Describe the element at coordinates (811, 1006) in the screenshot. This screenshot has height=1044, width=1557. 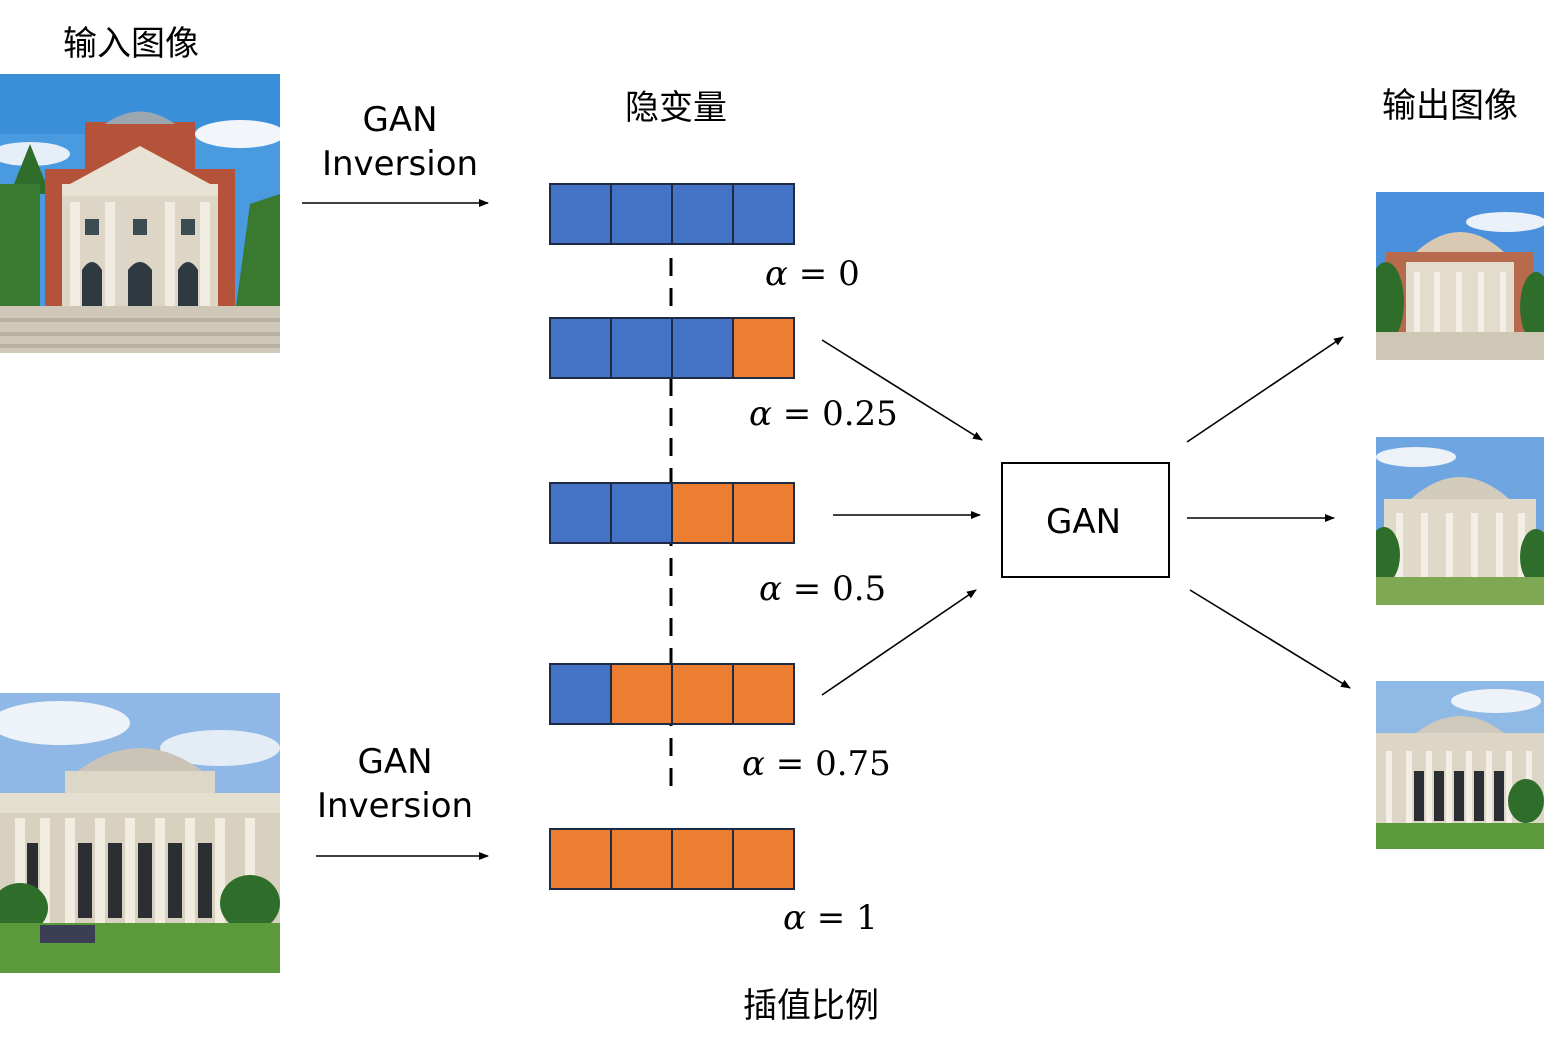
I see `interpolation-ratio-heading: 插值比例` at that location.